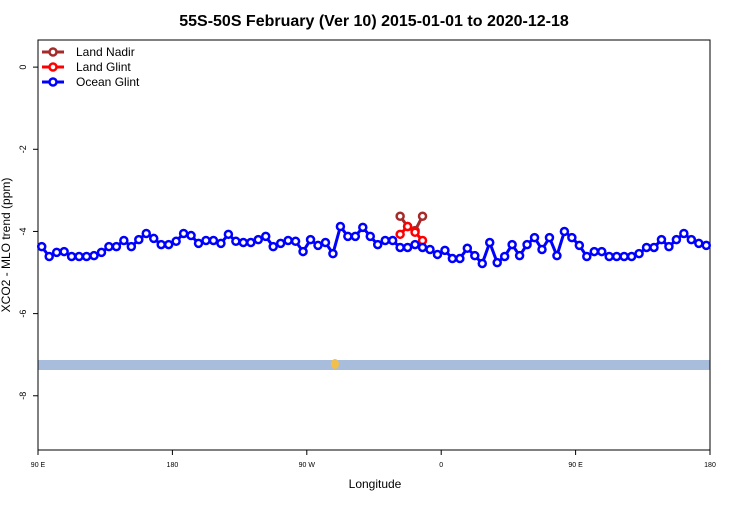  Describe the element at coordinates (105, 52) in the screenshot. I see `legend-label: Land Nadir` at that location.